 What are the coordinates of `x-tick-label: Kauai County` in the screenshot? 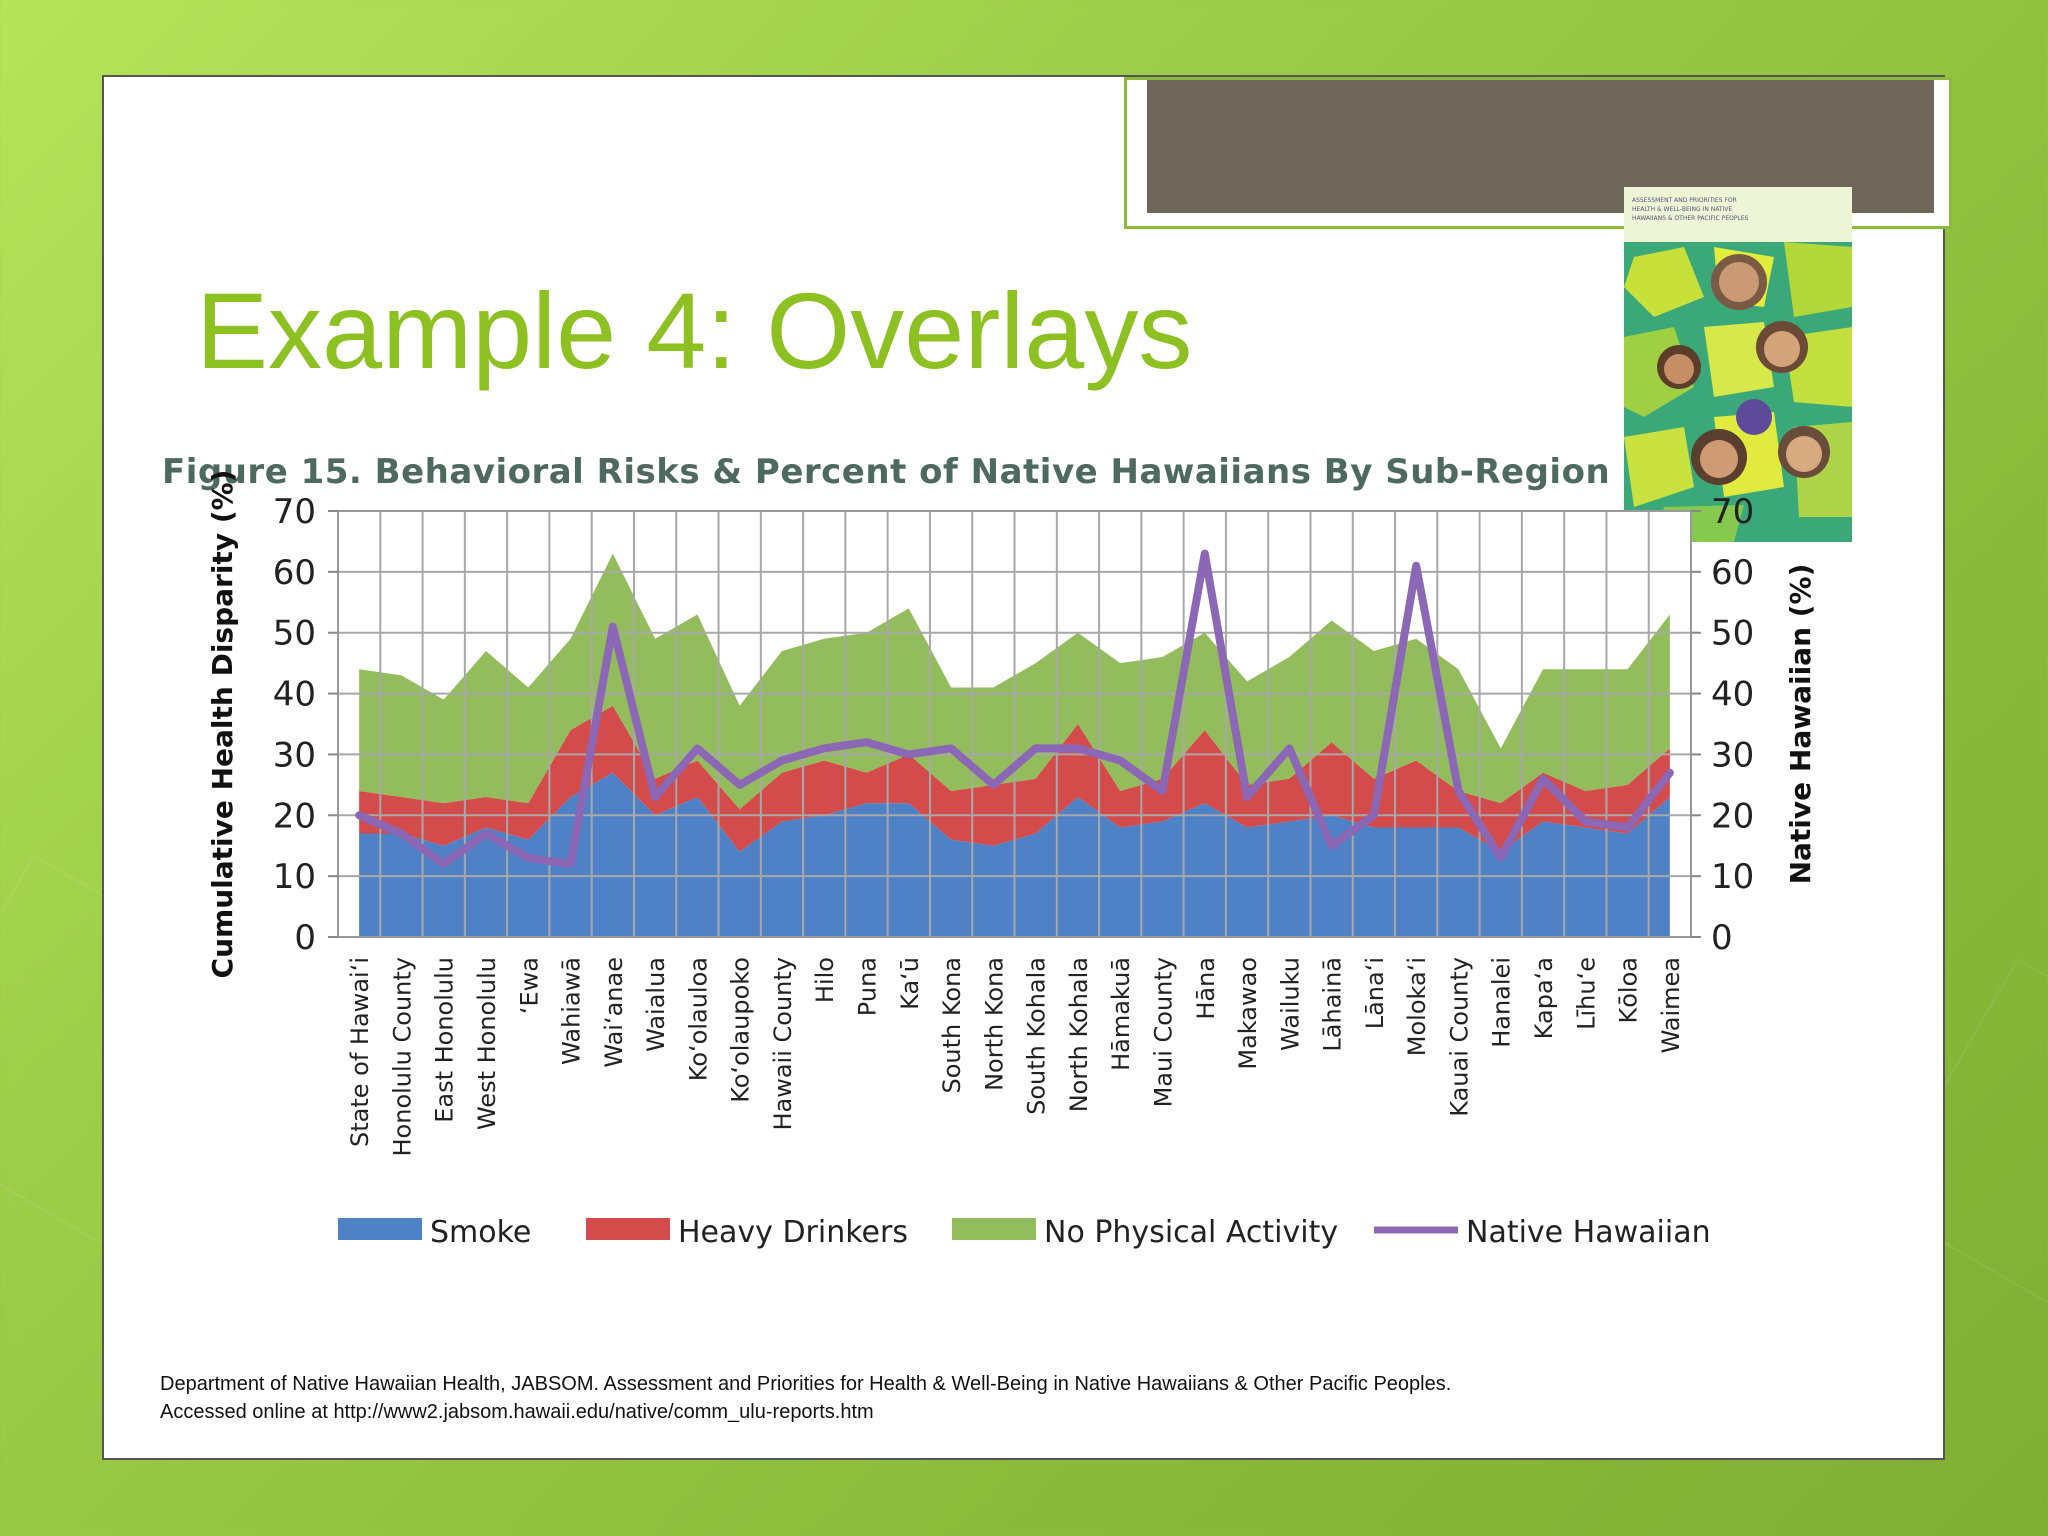 It's located at (1459, 1037).